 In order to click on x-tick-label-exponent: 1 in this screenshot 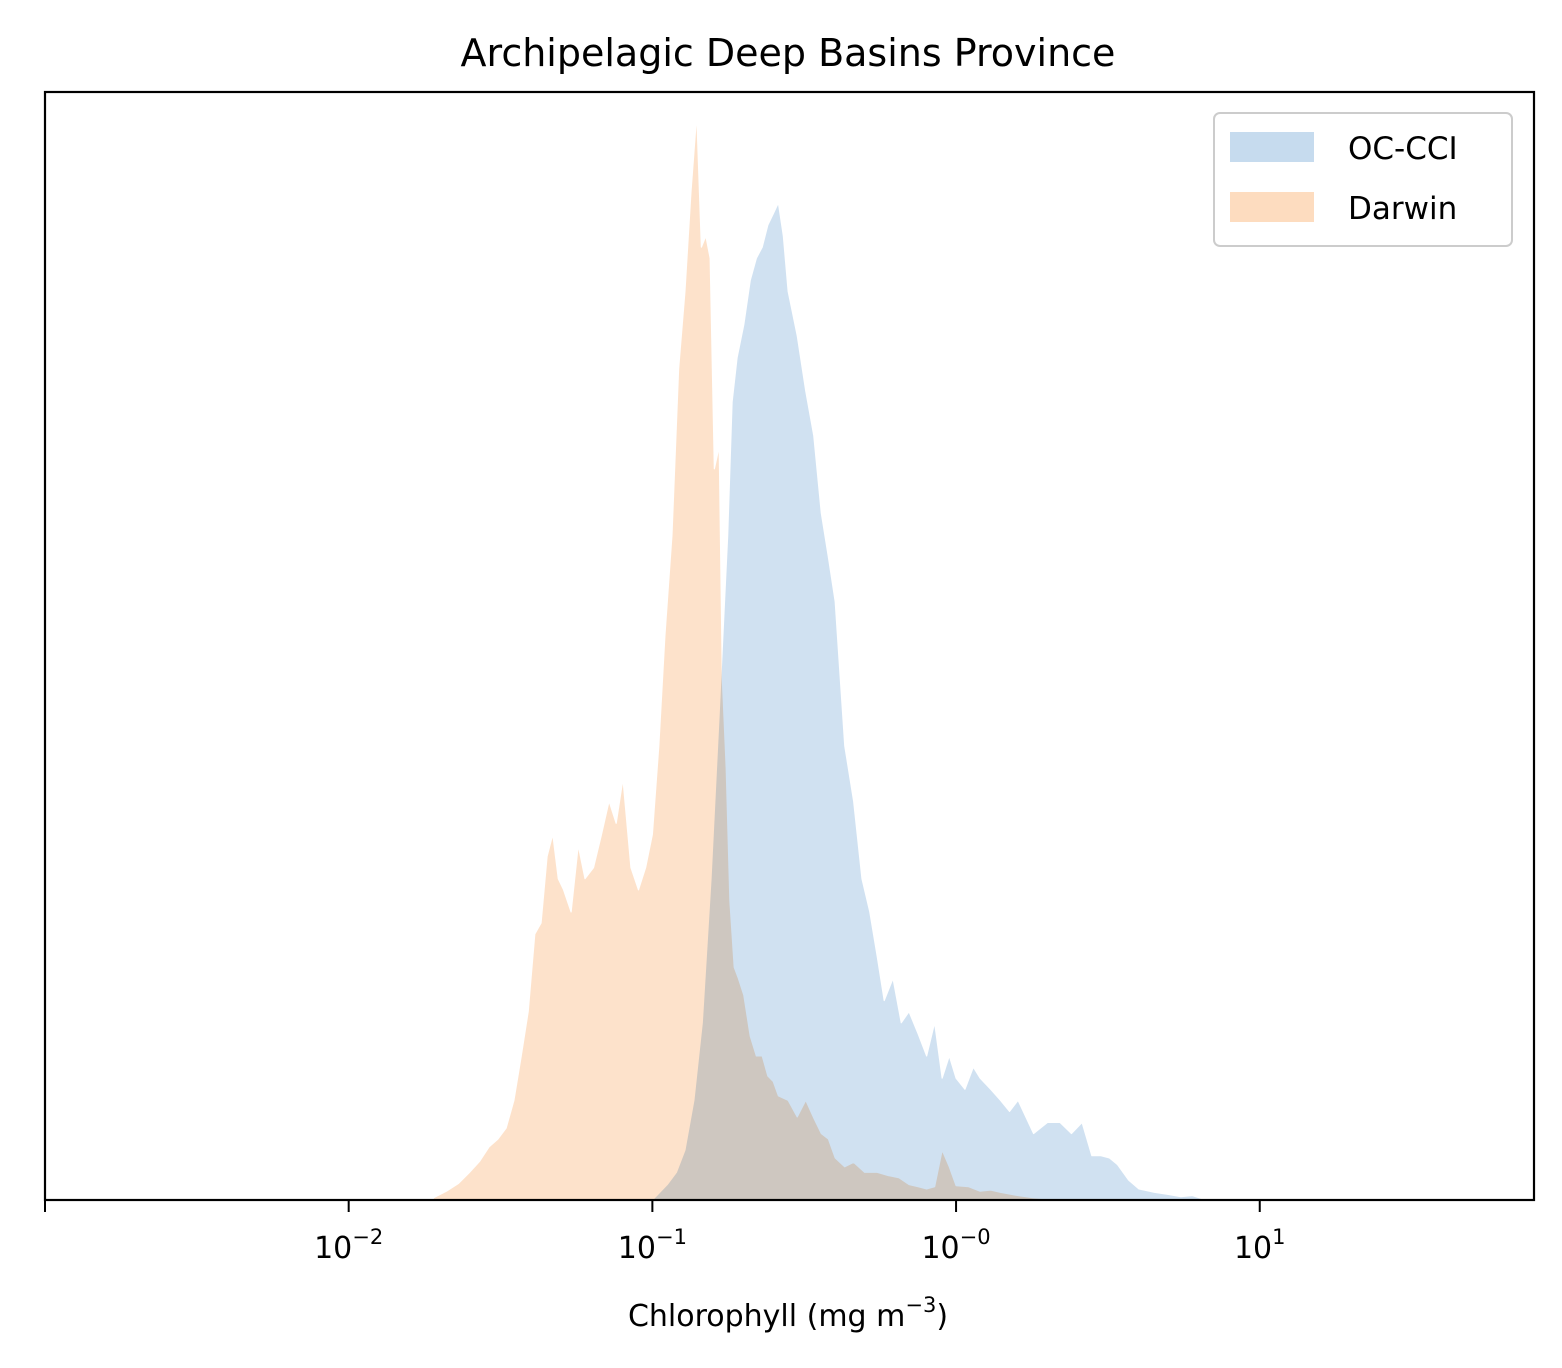, I will do `click(1278, 1237)`.